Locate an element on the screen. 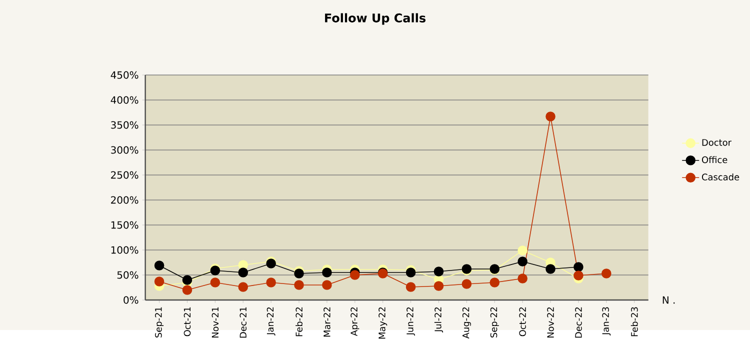 The width and height of the screenshot is (750, 343). x-tick-label: Aug-22 is located at coordinates (466, 323).